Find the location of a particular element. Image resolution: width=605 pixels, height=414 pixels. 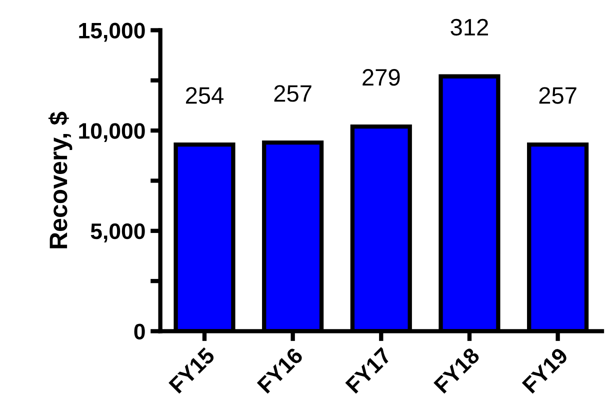

annotation: 279 is located at coordinates (381, 77).